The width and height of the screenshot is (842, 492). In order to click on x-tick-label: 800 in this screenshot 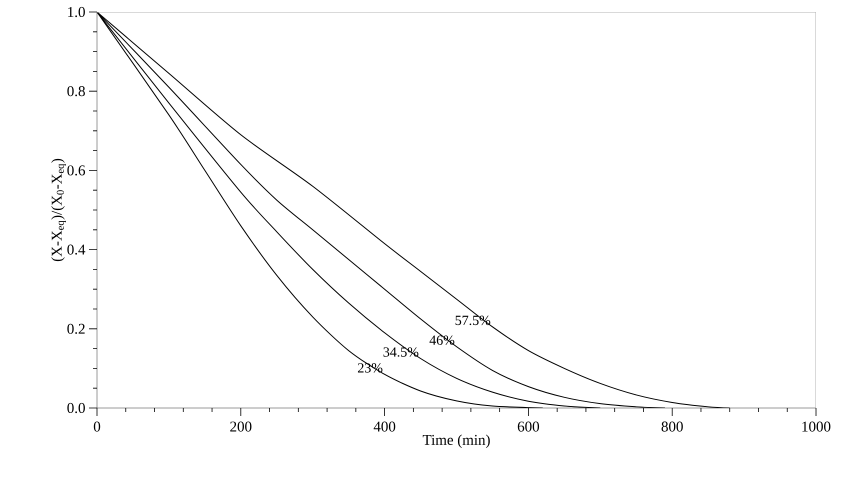, I will do `click(672, 427)`.